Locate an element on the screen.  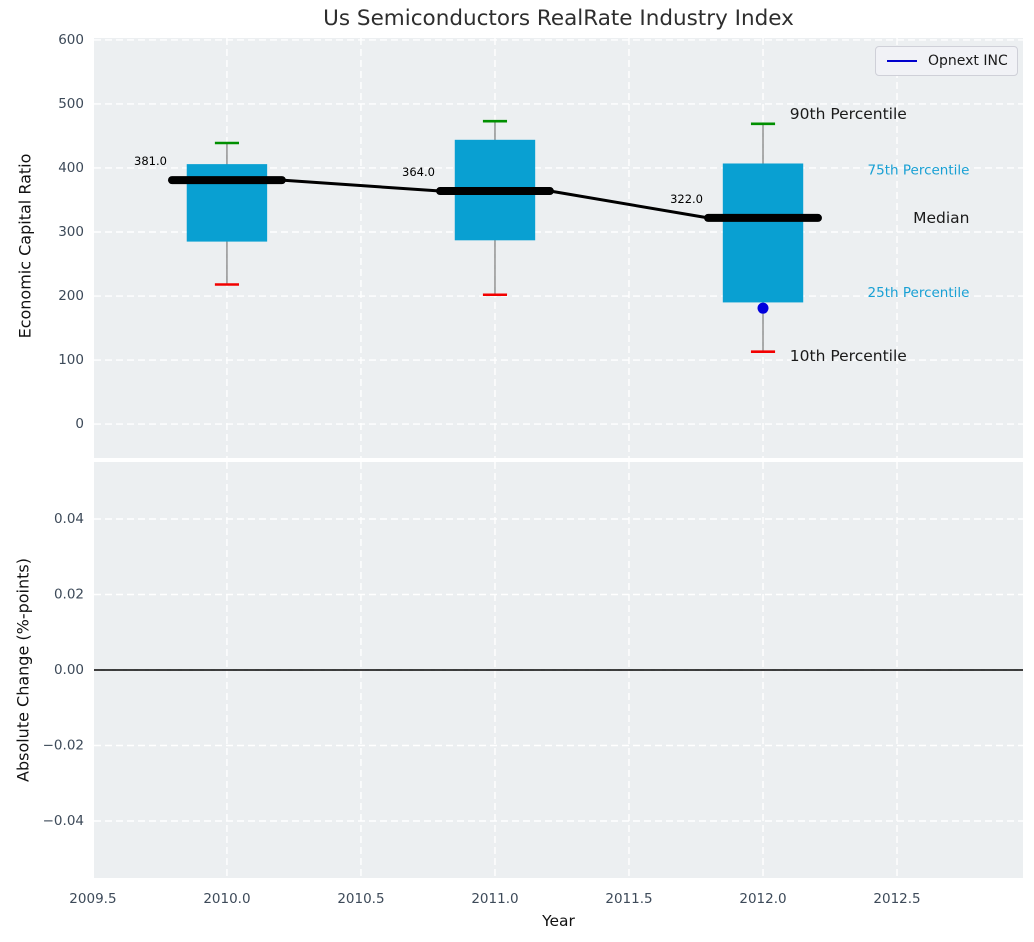
xtick-2011.5: 2011.5 is located at coordinates (628, 899).